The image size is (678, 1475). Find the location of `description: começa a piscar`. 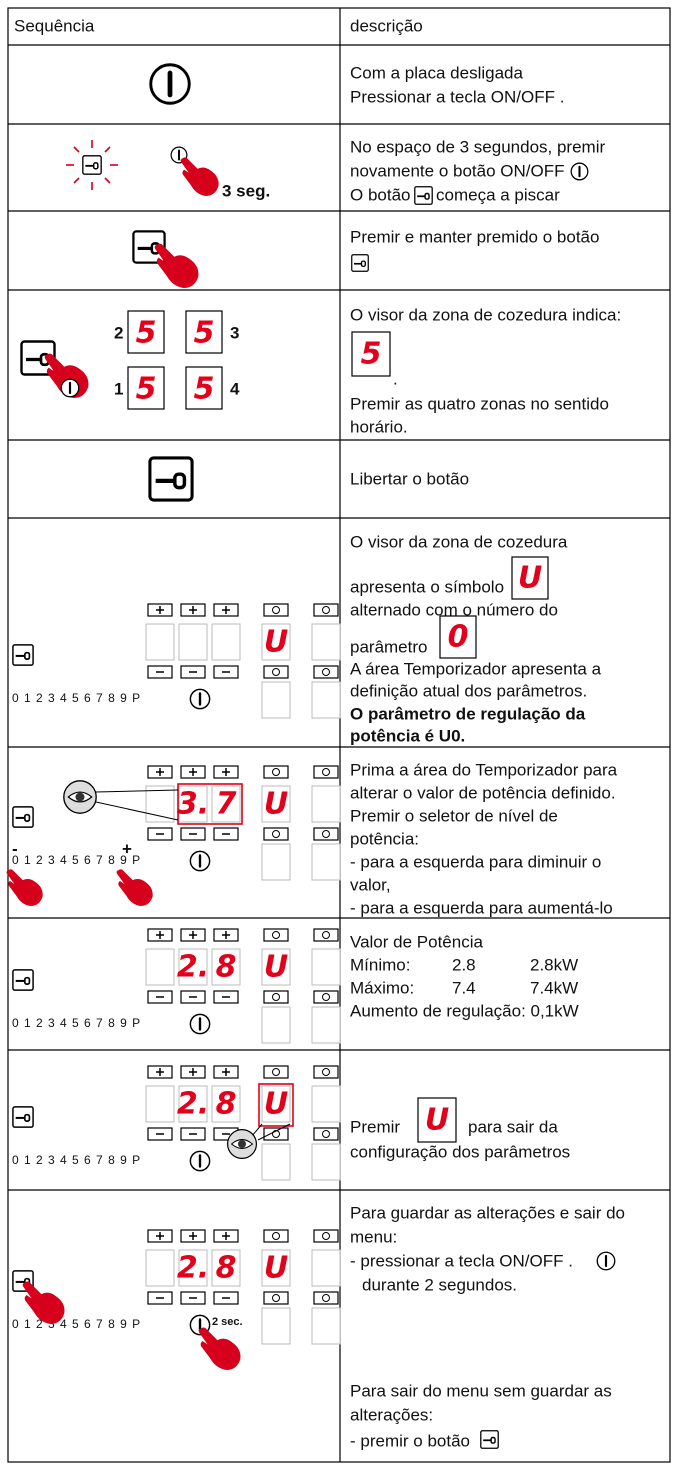

description: começa a piscar is located at coordinates (498, 194).